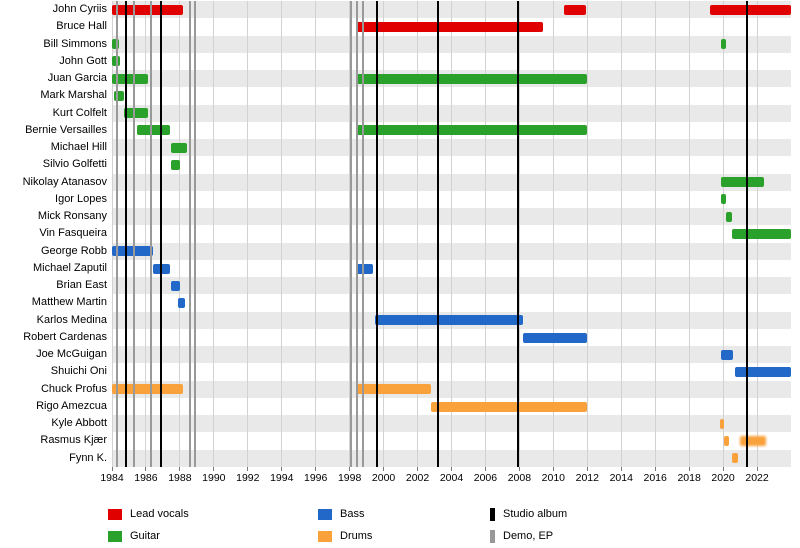 The height and width of the screenshot is (548, 800). What do you see at coordinates (349, 478) in the screenshot?
I see `axis-tick-label: 1998` at bounding box center [349, 478].